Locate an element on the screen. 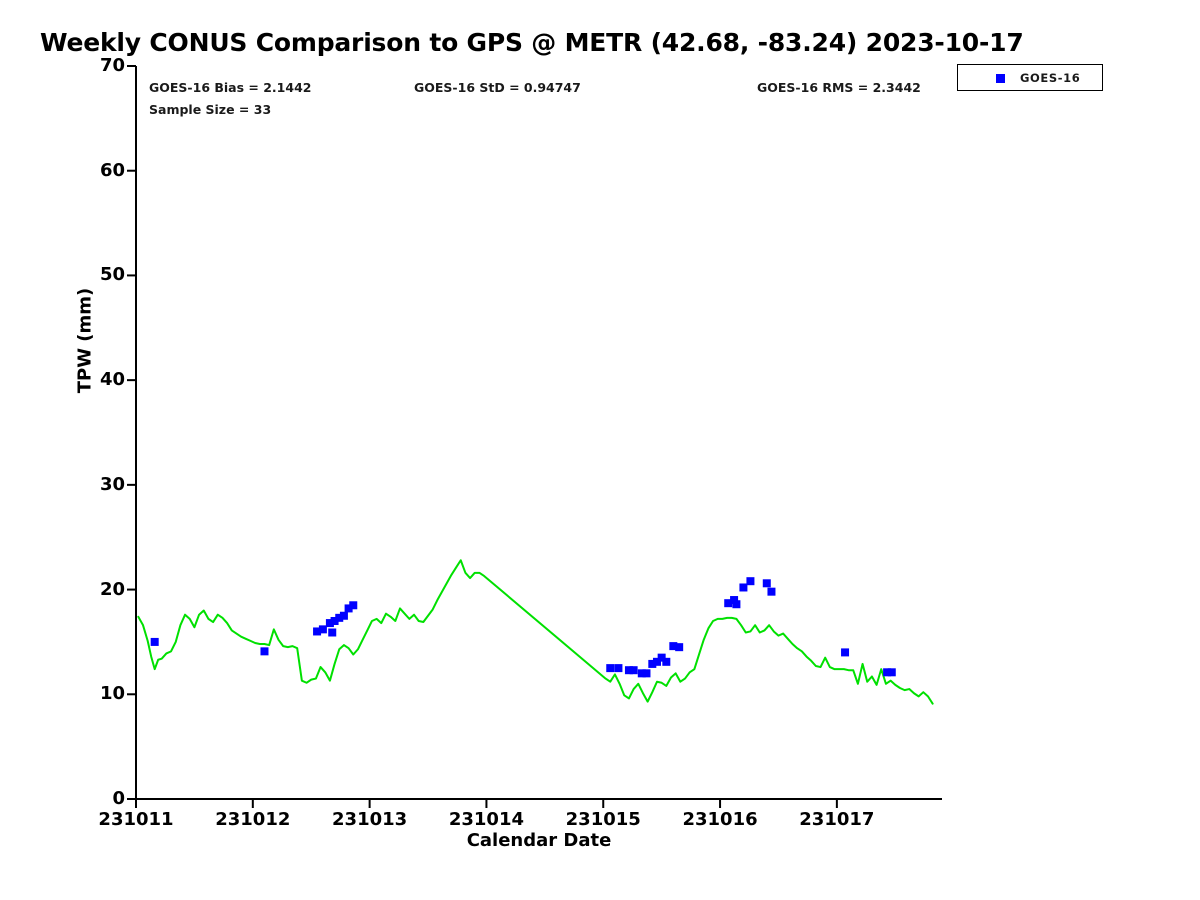 The height and width of the screenshot is (900, 1200). y-tick-label: 50 is located at coordinates (112, 275).